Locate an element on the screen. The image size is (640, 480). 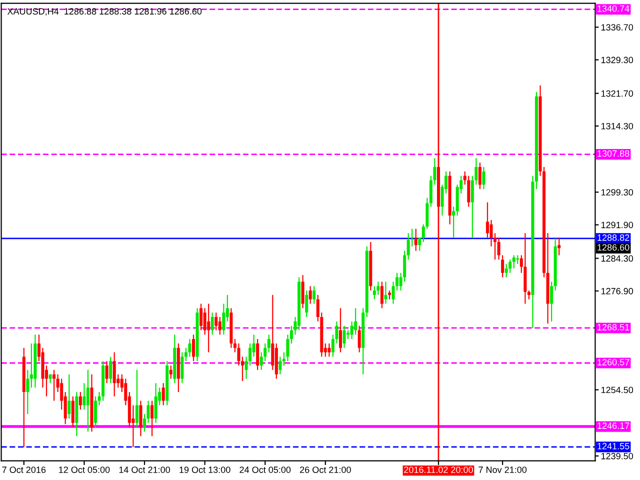
x-tick-label: 14 Oct 21:00 is located at coordinates (144, 469).